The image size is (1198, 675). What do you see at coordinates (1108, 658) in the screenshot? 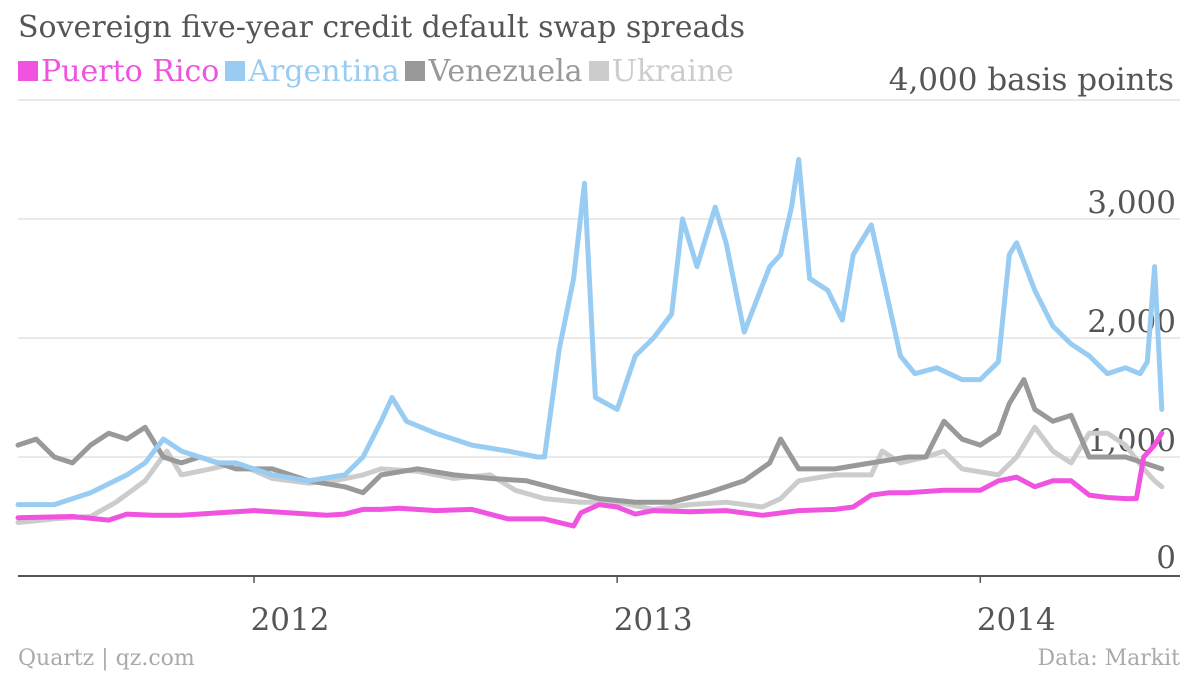
I see `source-text: Data: Markit` at bounding box center [1108, 658].